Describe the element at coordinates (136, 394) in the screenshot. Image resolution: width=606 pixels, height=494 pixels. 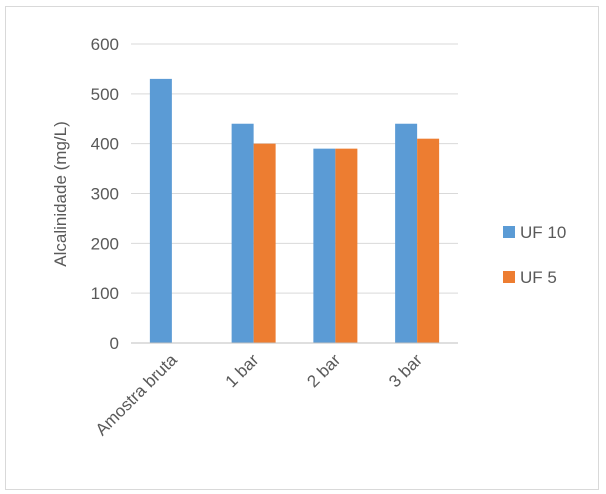
I see `x-tick-label: Amostra bruta` at that location.